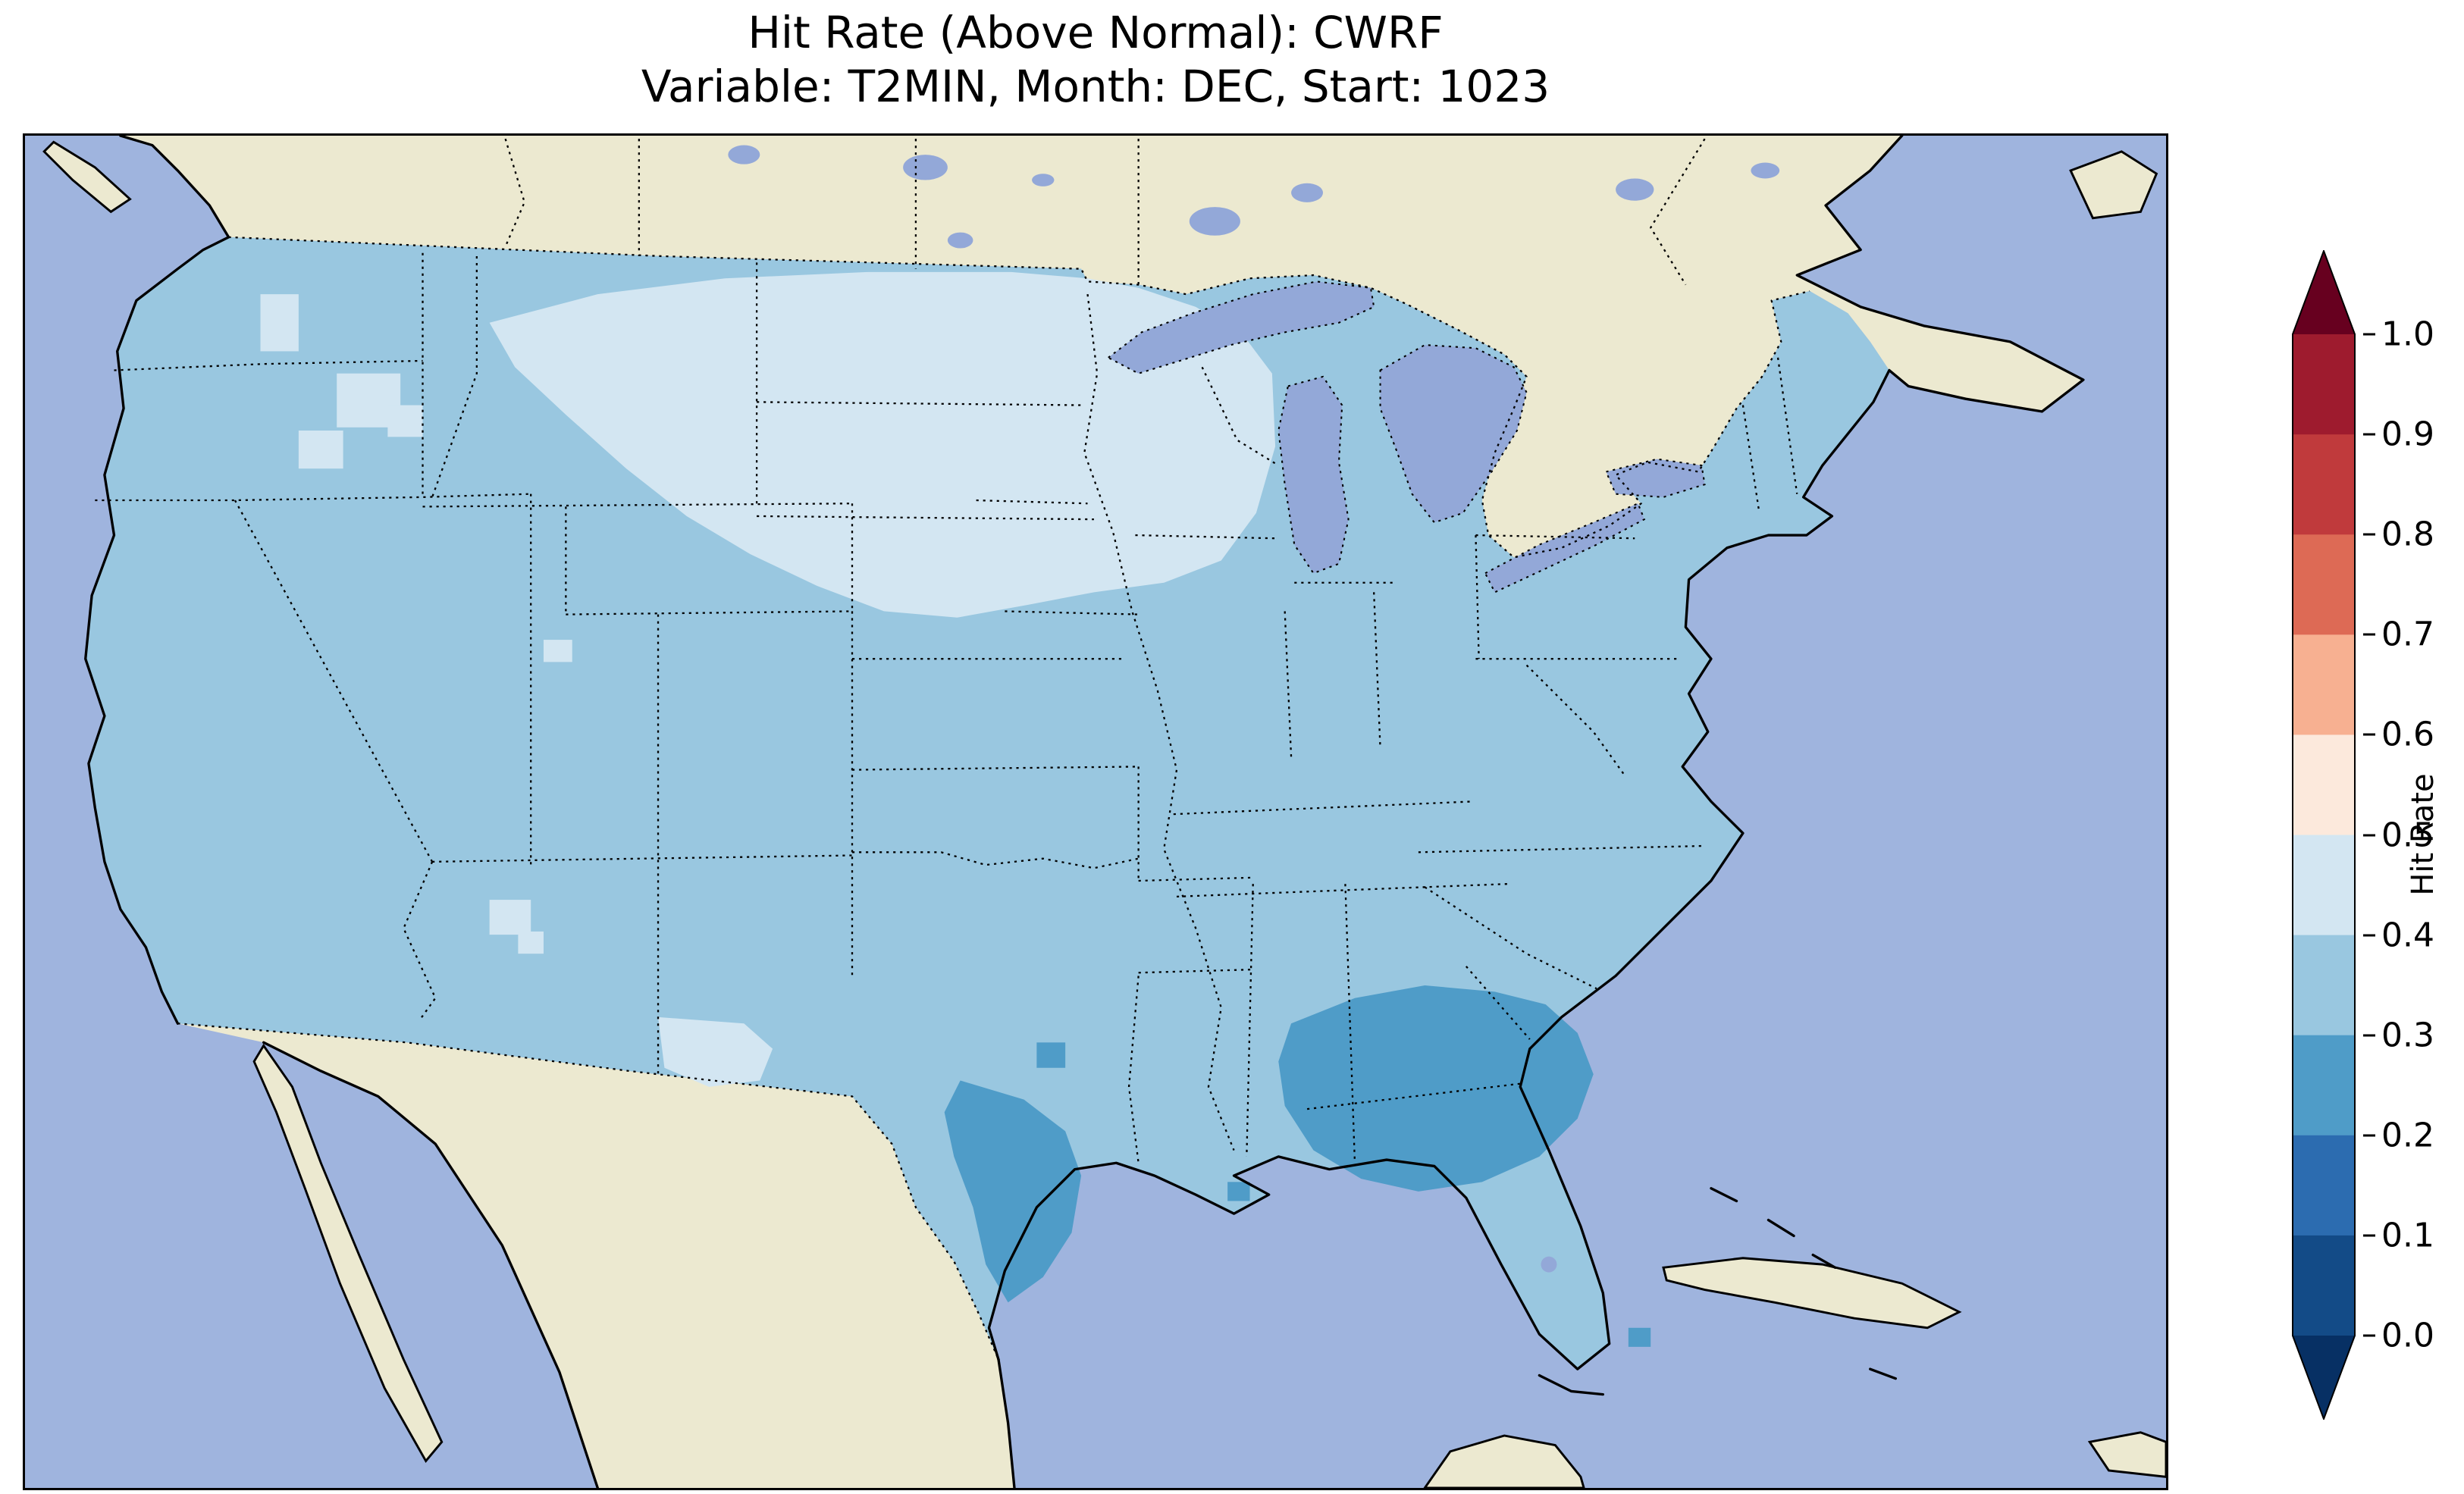  I want to click on colorbar-tick: 0.4, so click(2398, 935).